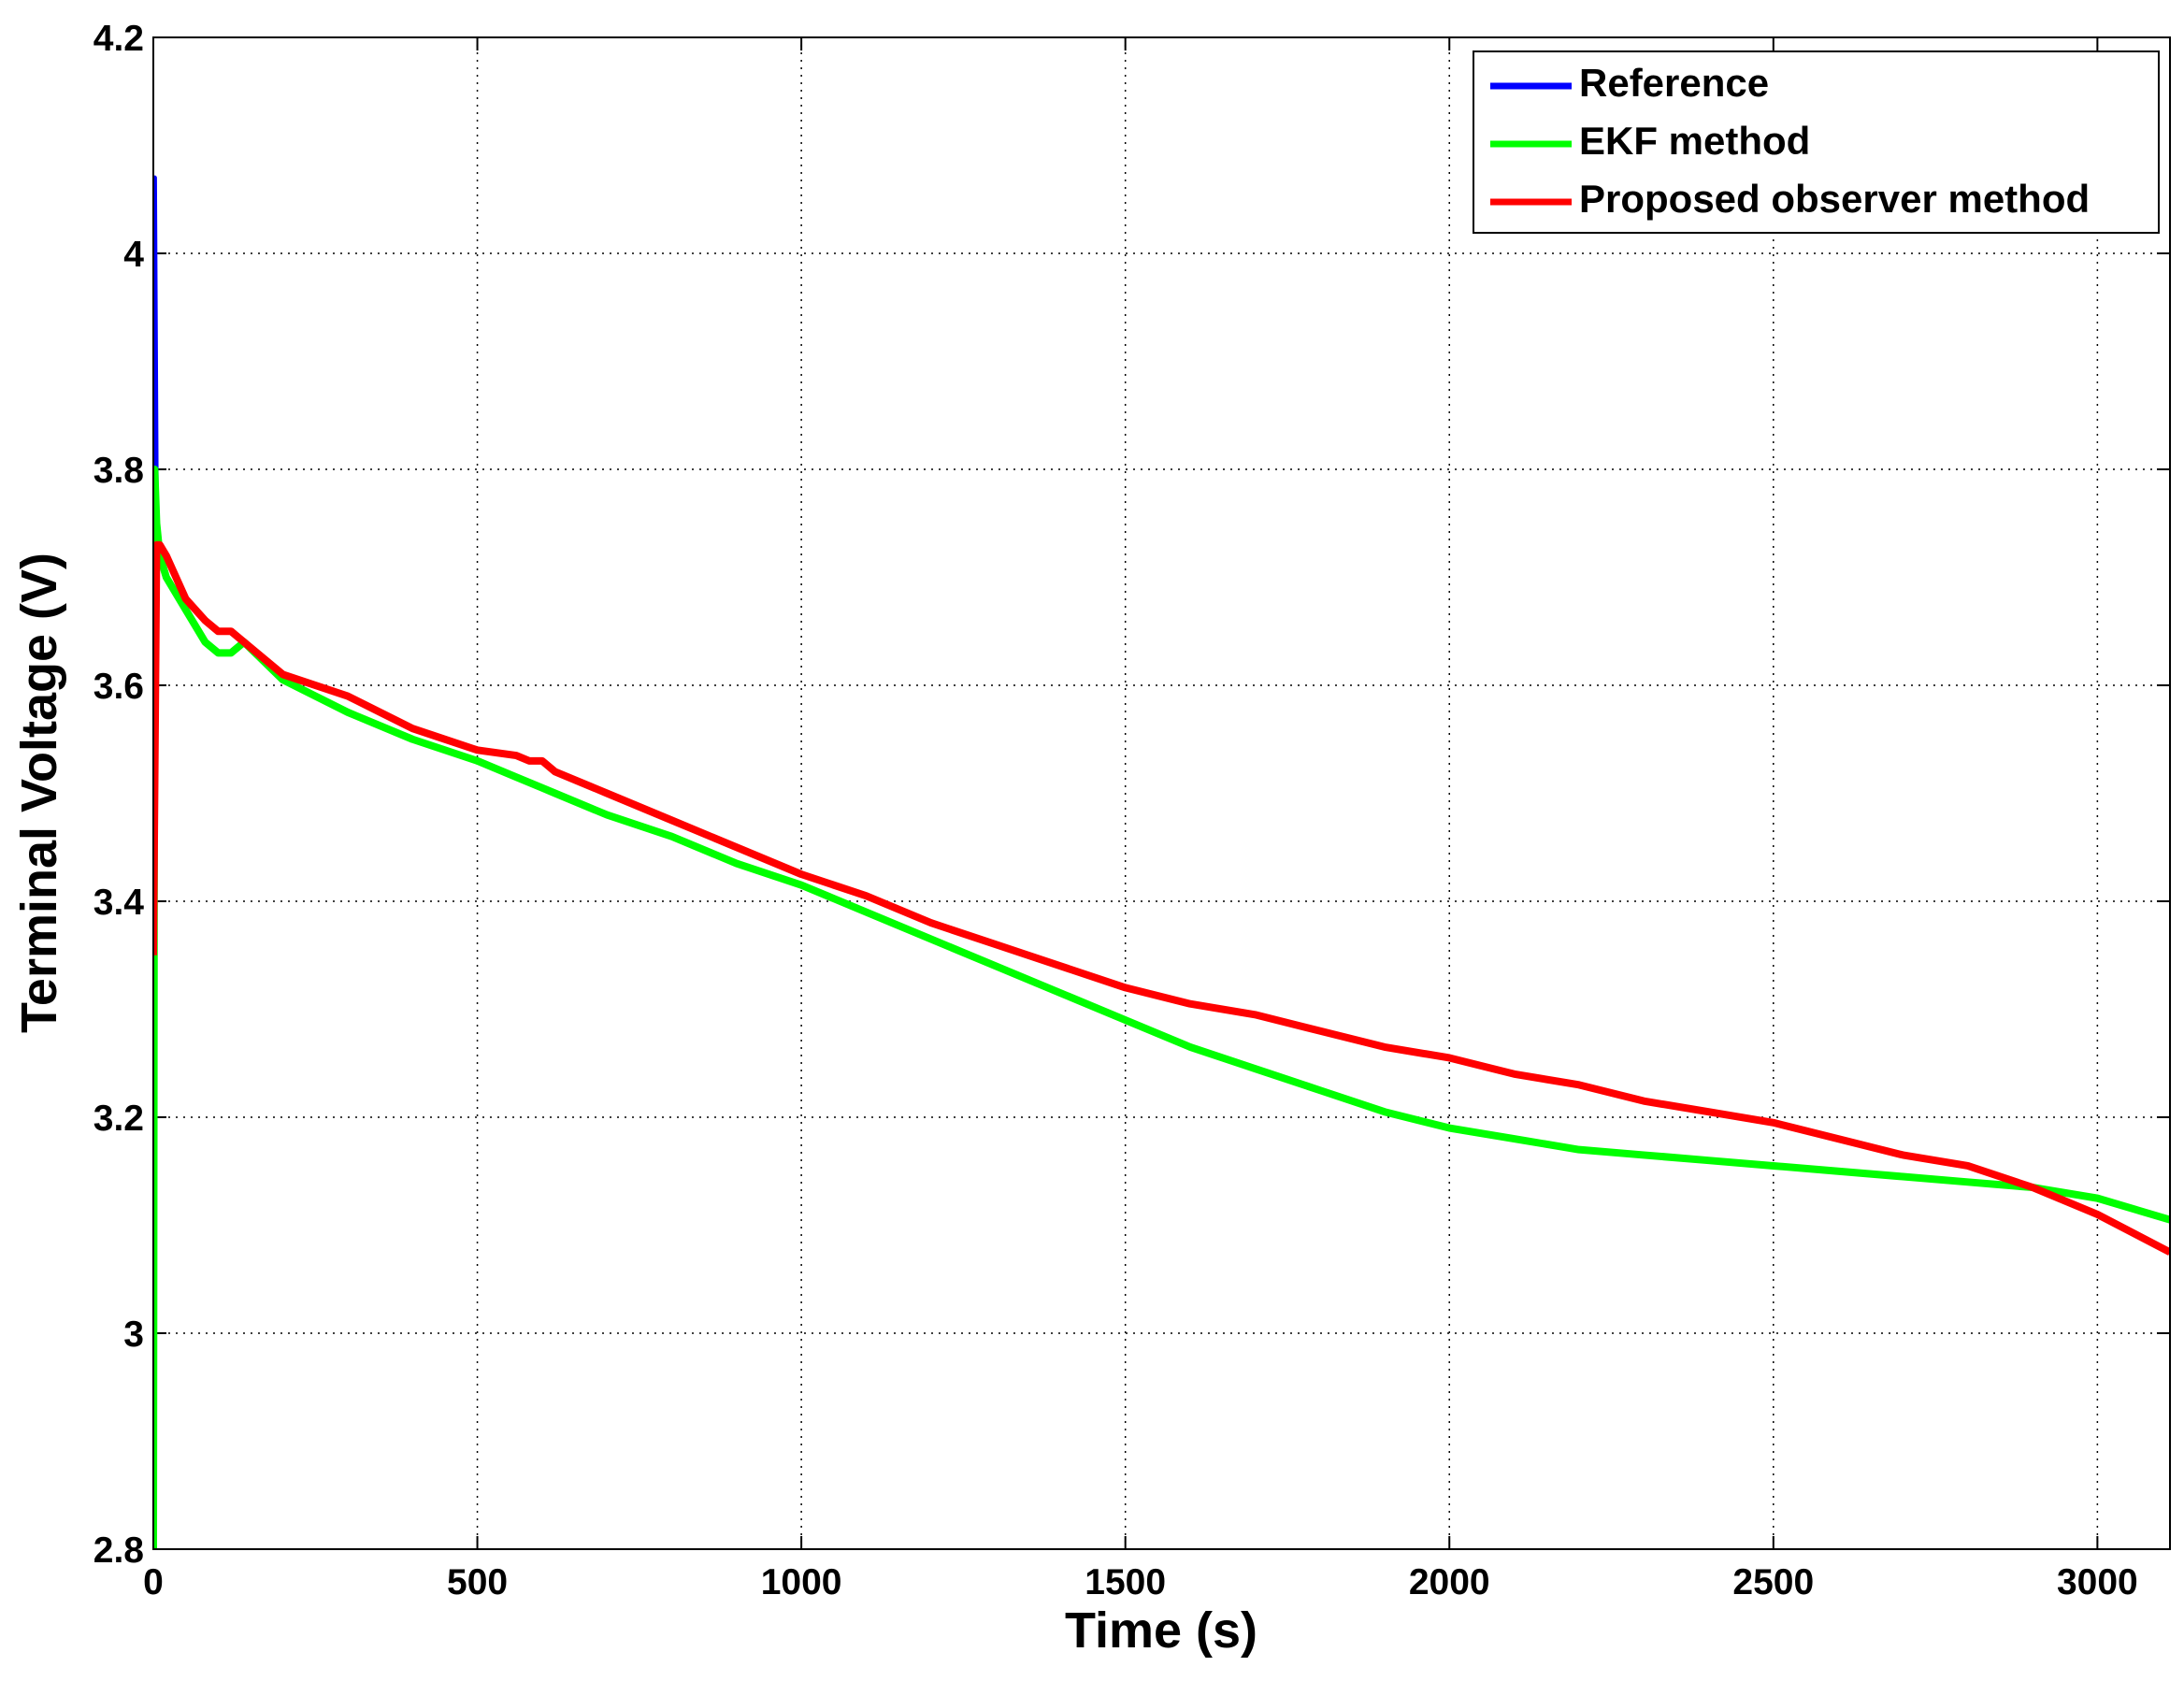 The height and width of the screenshot is (1681, 2184). Describe the element at coordinates (1125, 1582) in the screenshot. I see `x-tick-label: 1500` at that location.